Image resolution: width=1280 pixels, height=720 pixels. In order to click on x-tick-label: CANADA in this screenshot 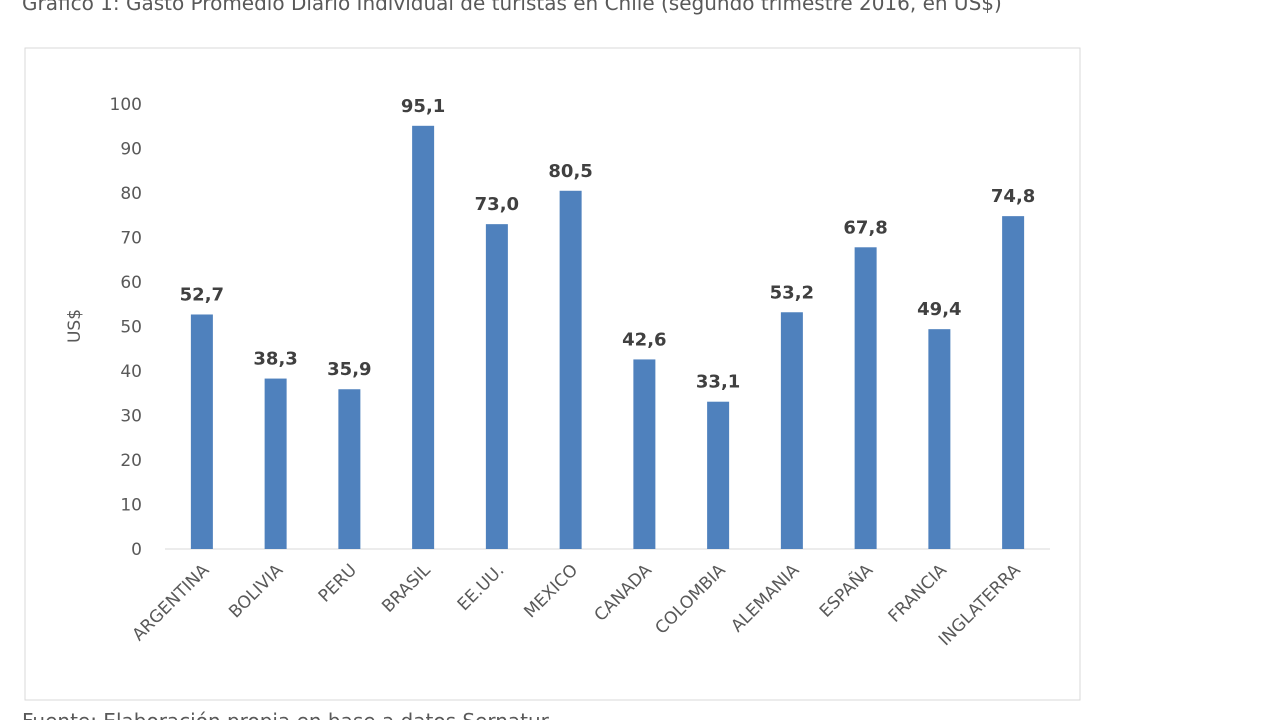, I will do `click(624, 593)`.